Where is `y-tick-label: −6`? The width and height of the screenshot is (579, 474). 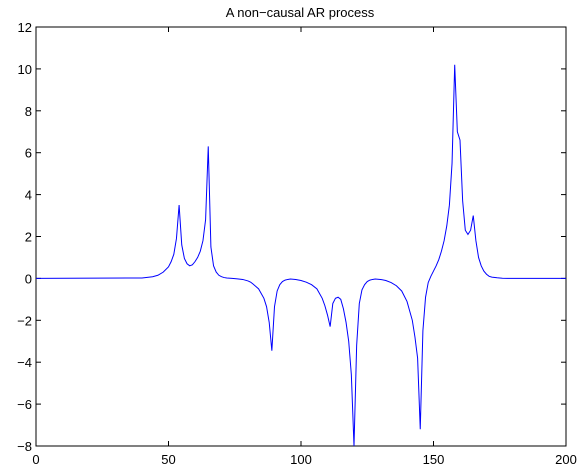
y-tick-label: −6 is located at coordinates (24, 404).